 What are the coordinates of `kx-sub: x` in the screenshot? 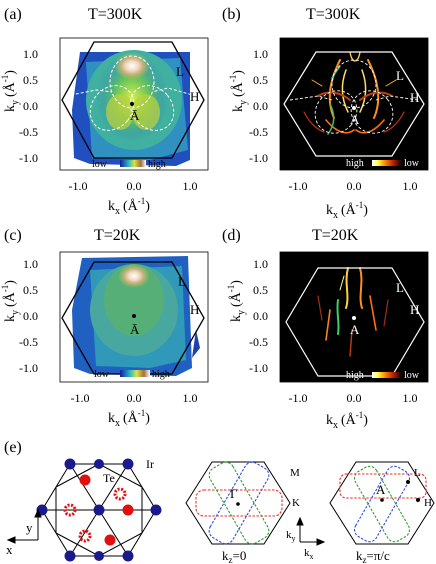 It's located at (312, 556).